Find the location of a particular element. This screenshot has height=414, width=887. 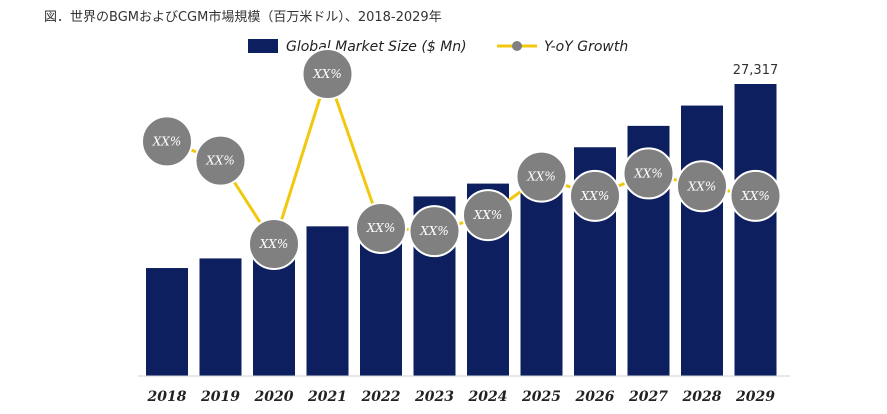

bar-2018 is located at coordinates (167, 322).